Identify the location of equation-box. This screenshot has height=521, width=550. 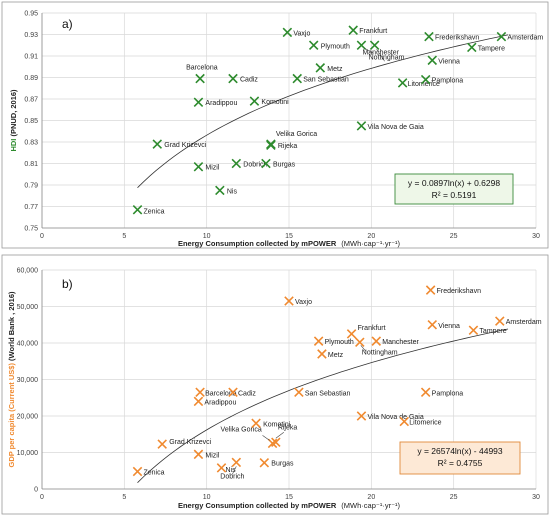
(454, 189).